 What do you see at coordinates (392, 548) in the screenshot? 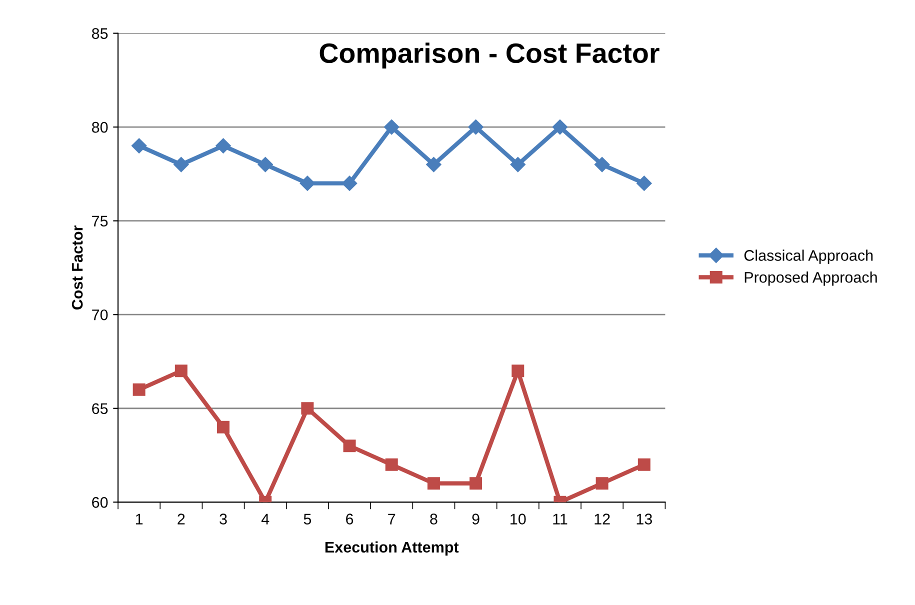
I see `x-axis-title: Execution Attempt` at bounding box center [392, 548].